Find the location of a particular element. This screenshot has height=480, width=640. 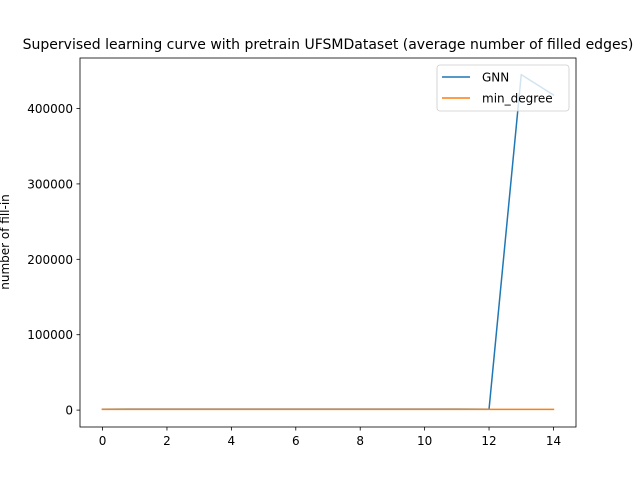

y-tick-label: 0 is located at coordinates (69, 411).